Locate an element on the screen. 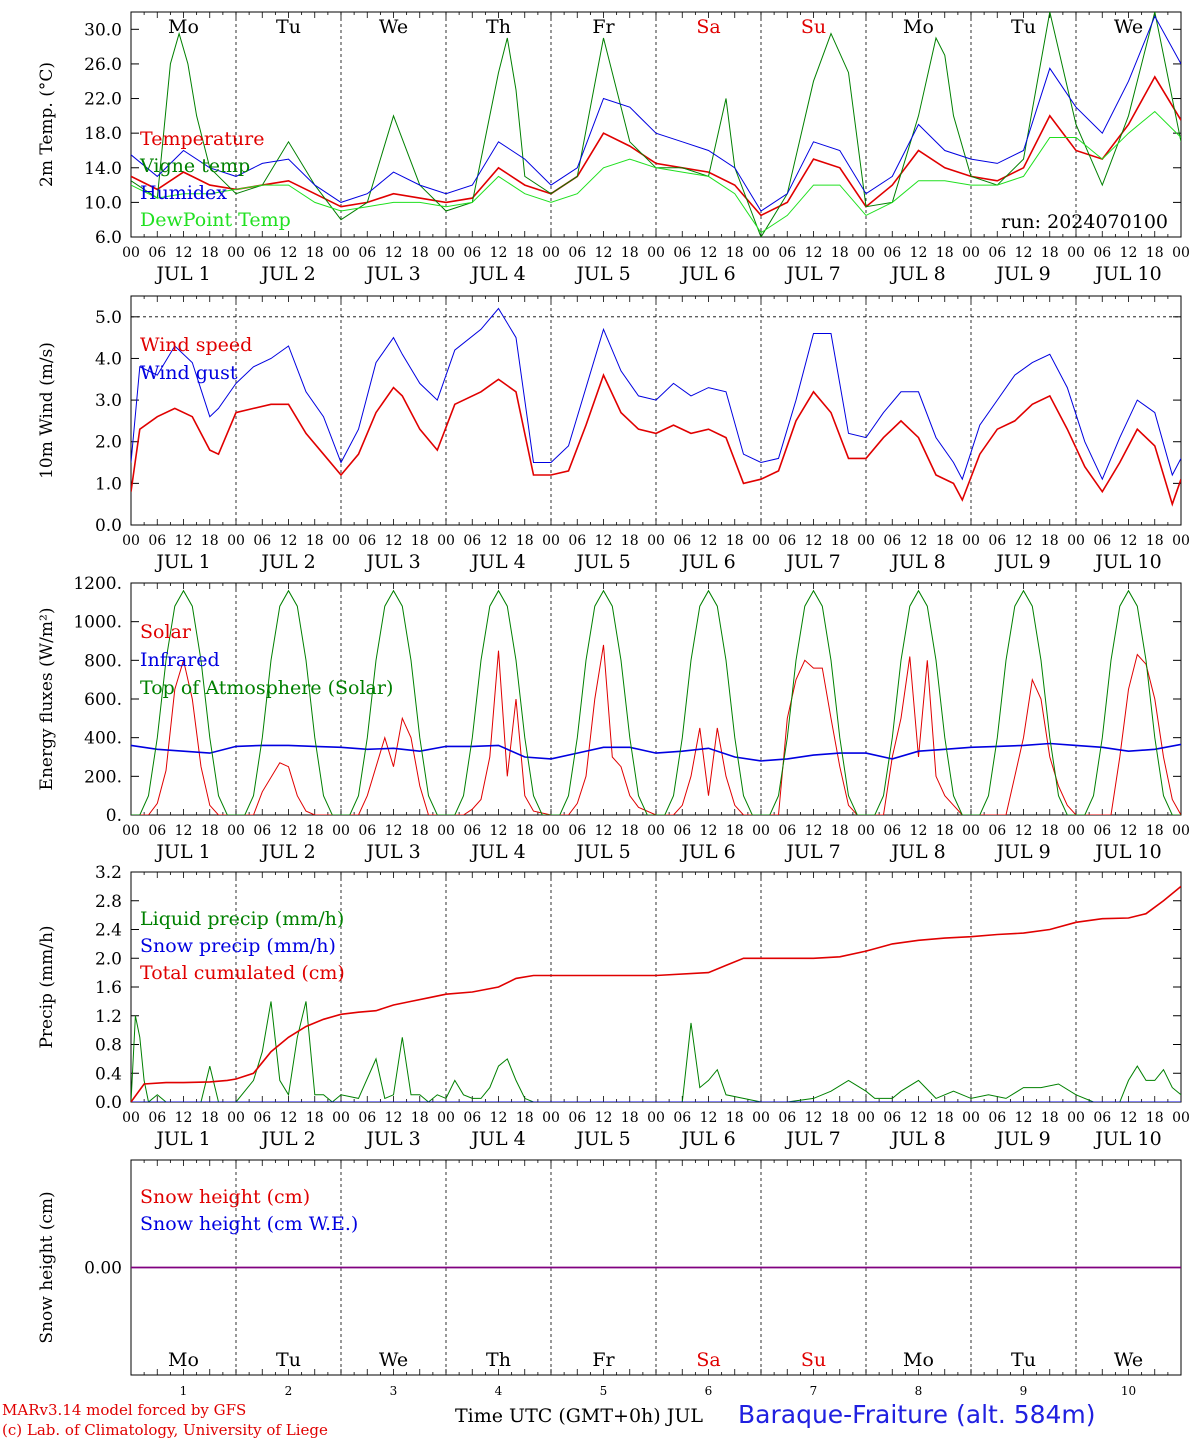 The height and width of the screenshot is (1440, 1194). y-tick-label: 18.0 is located at coordinates (103, 134).